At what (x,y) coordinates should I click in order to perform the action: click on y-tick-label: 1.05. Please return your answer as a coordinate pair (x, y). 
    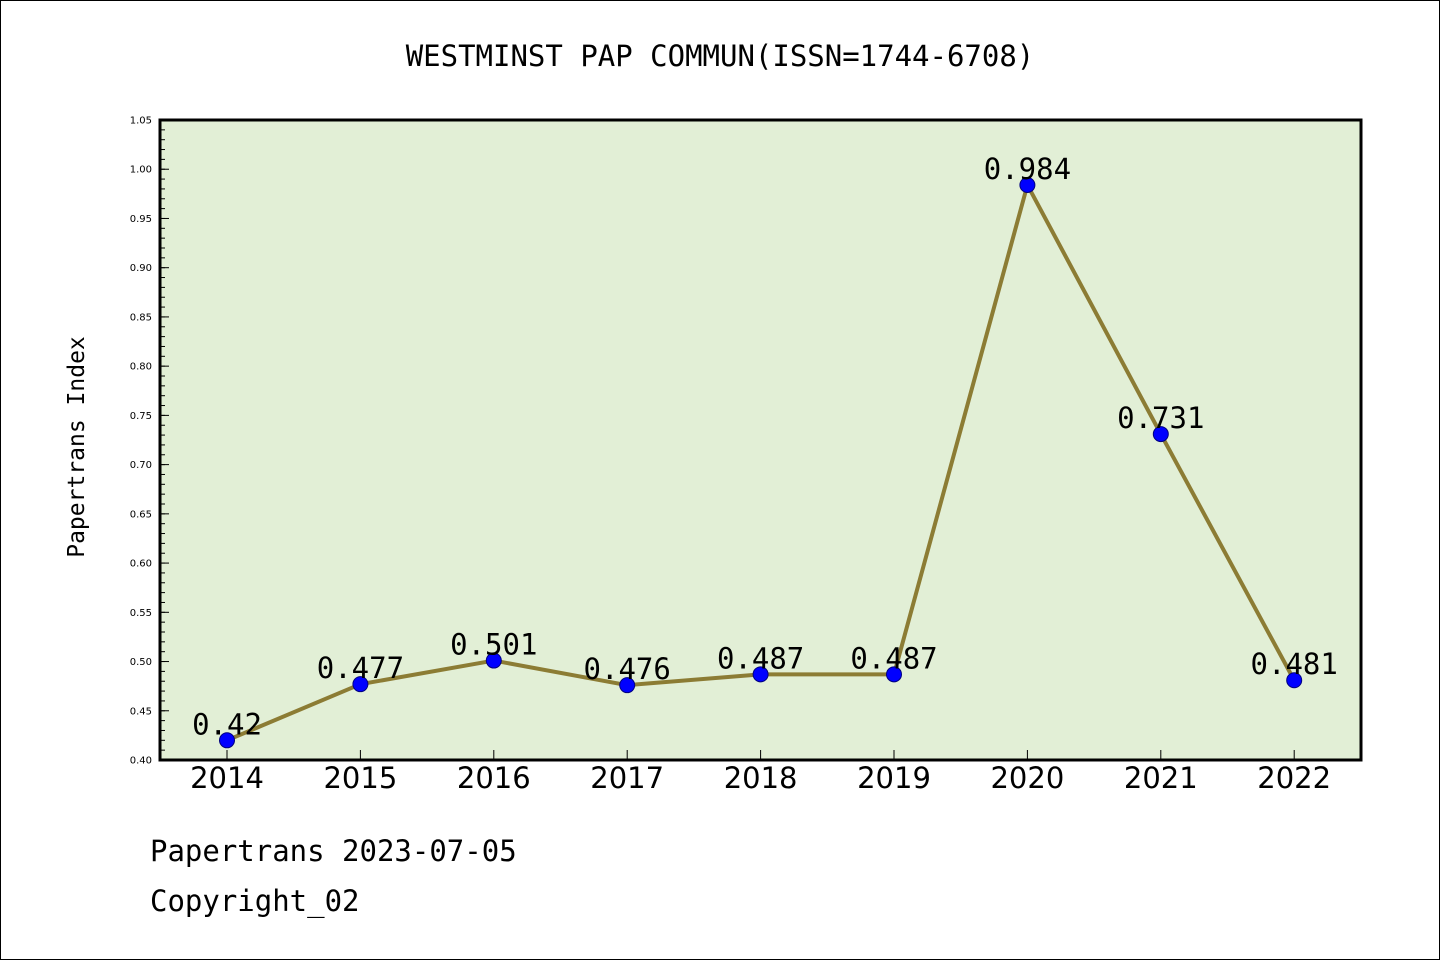
    Looking at the image, I should click on (141, 121).